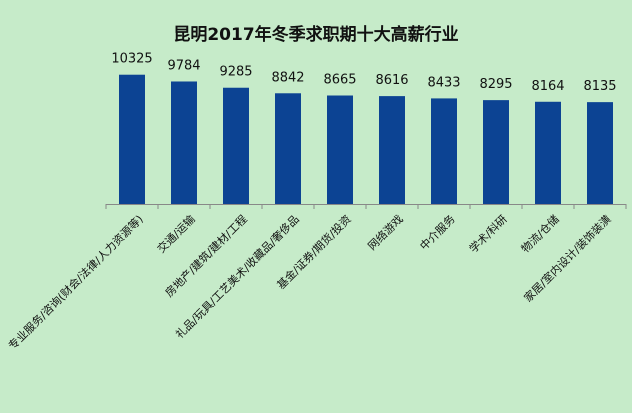  What do you see at coordinates (176, 234) in the screenshot?
I see `category-label-1: 交通/运输` at bounding box center [176, 234].